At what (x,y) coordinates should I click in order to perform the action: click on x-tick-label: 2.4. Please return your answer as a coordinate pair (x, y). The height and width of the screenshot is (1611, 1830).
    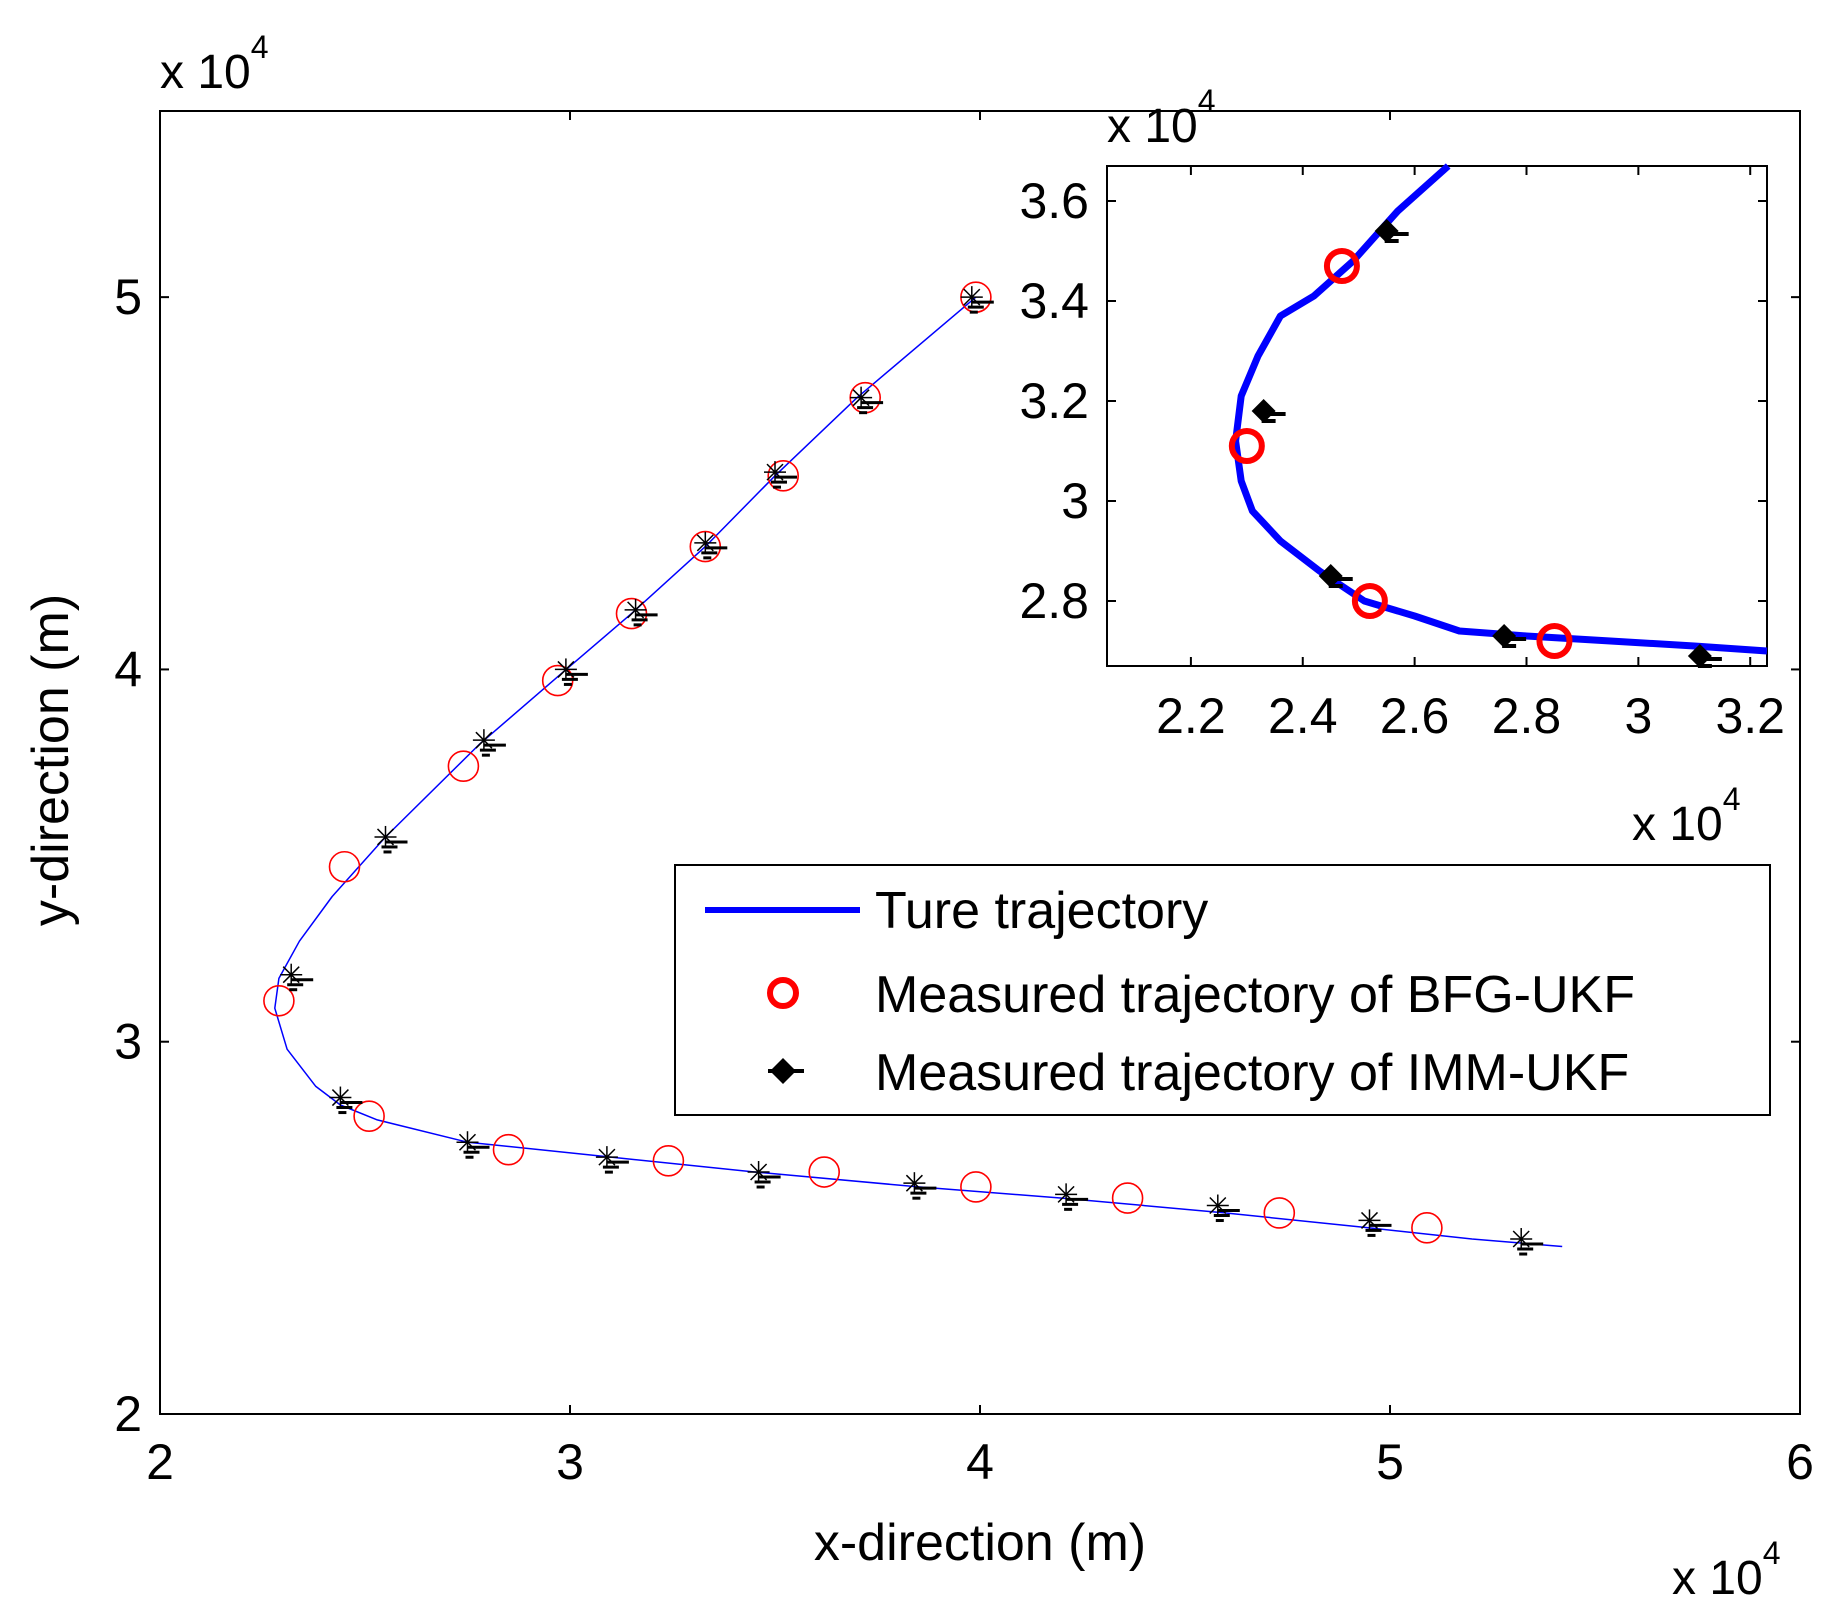
    Looking at the image, I should click on (1303, 716).